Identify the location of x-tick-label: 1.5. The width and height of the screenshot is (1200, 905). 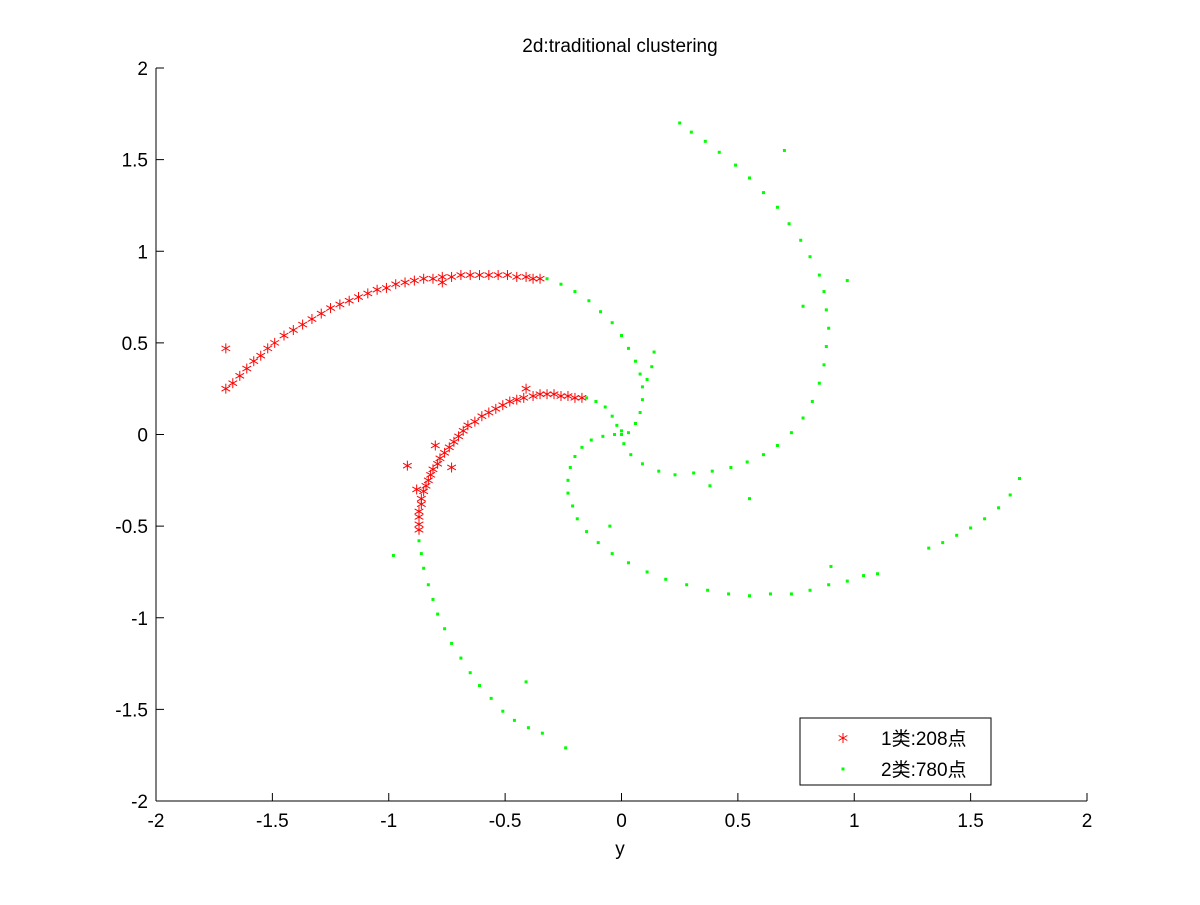
(970, 821).